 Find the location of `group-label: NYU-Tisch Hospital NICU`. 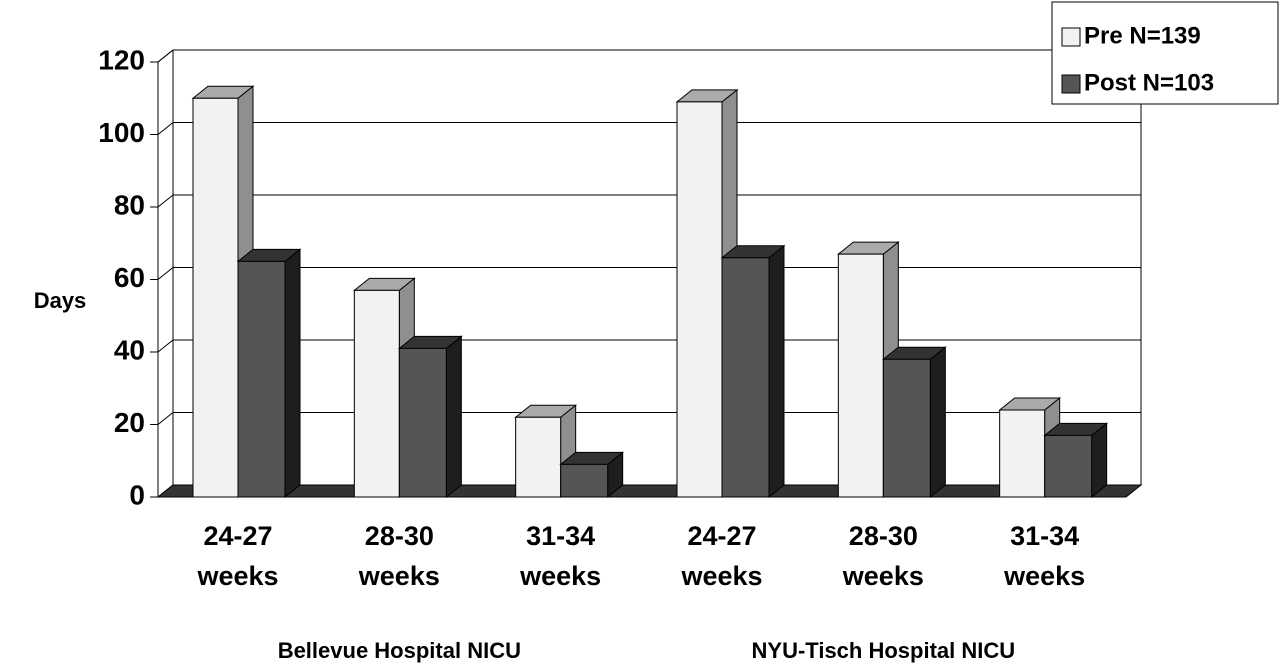

group-label: NYU-Tisch Hospital NICU is located at coordinates (884, 650).